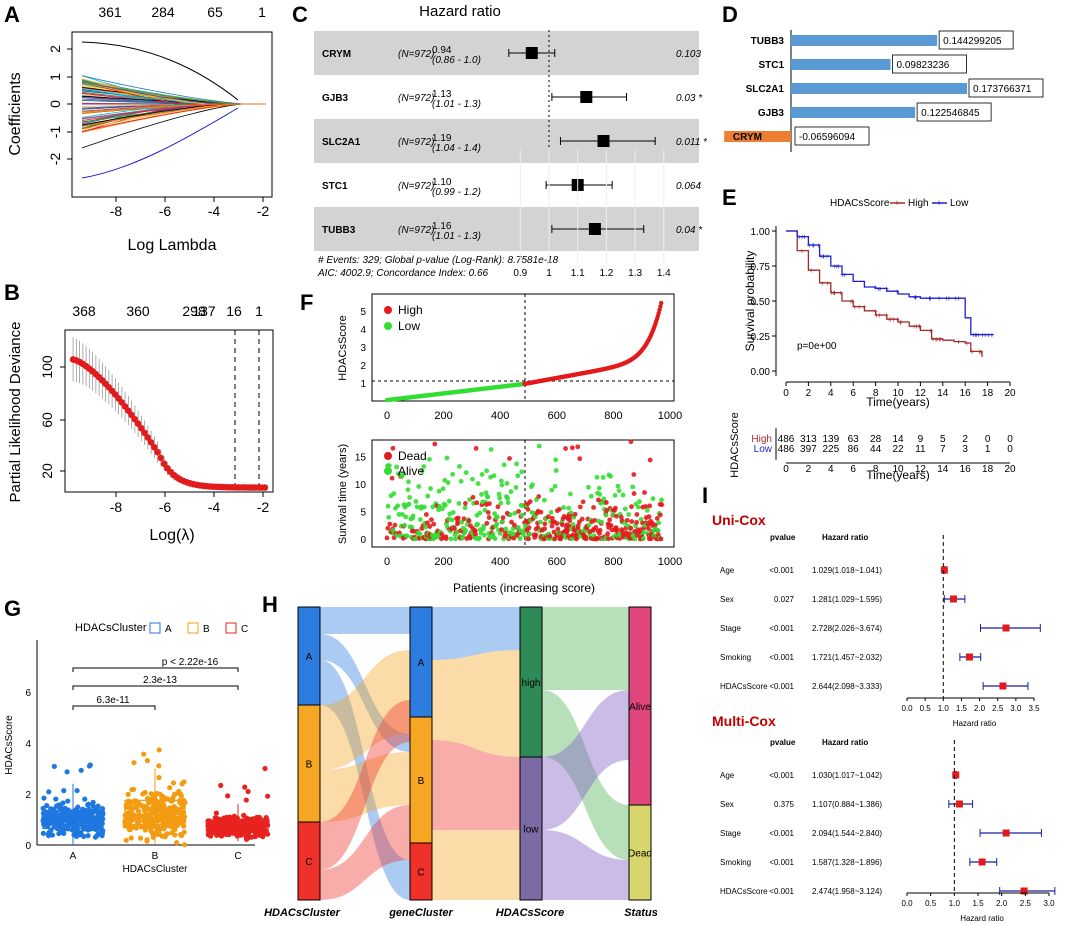 This screenshot has width=1065, height=926. What do you see at coordinates (15, 412) in the screenshot?
I see `y-axis-label: Partial Likelihood Deviance` at bounding box center [15, 412].